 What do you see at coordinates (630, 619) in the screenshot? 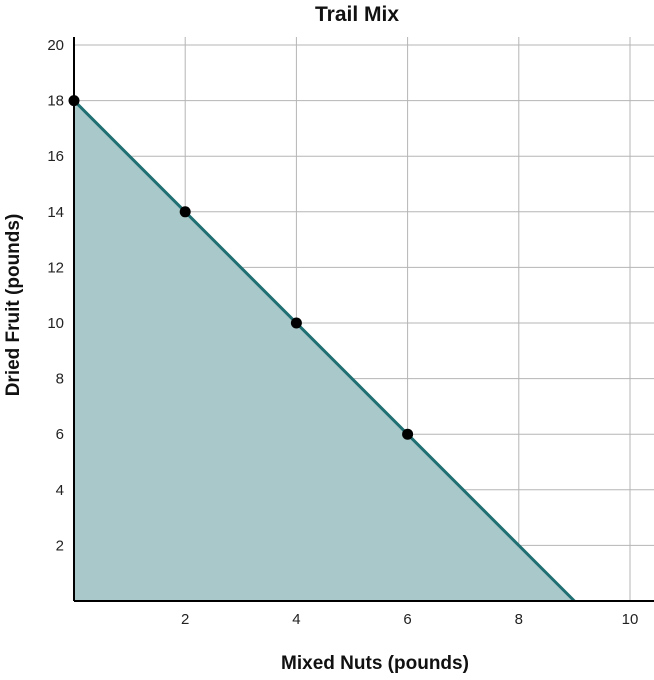
I see `x-tick-10: 10` at bounding box center [630, 619].